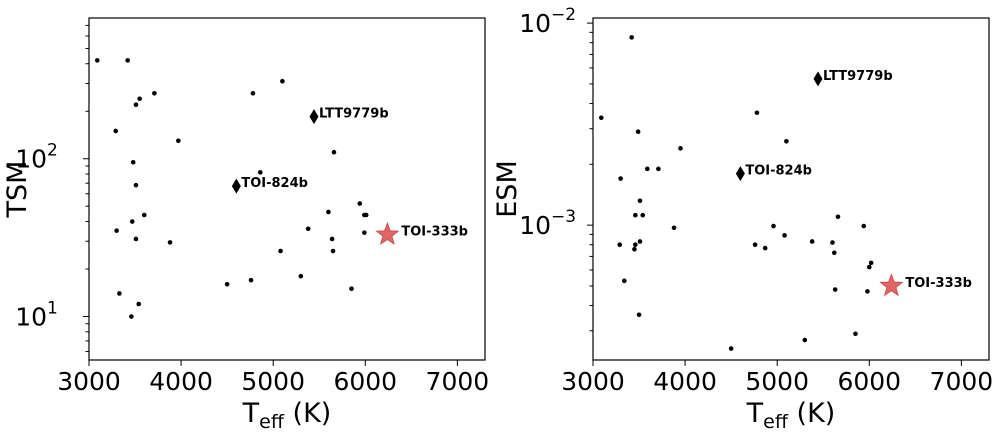 This screenshot has height=436, width=997. I want to click on p0-planet-label: TOI-333b, so click(434, 232).